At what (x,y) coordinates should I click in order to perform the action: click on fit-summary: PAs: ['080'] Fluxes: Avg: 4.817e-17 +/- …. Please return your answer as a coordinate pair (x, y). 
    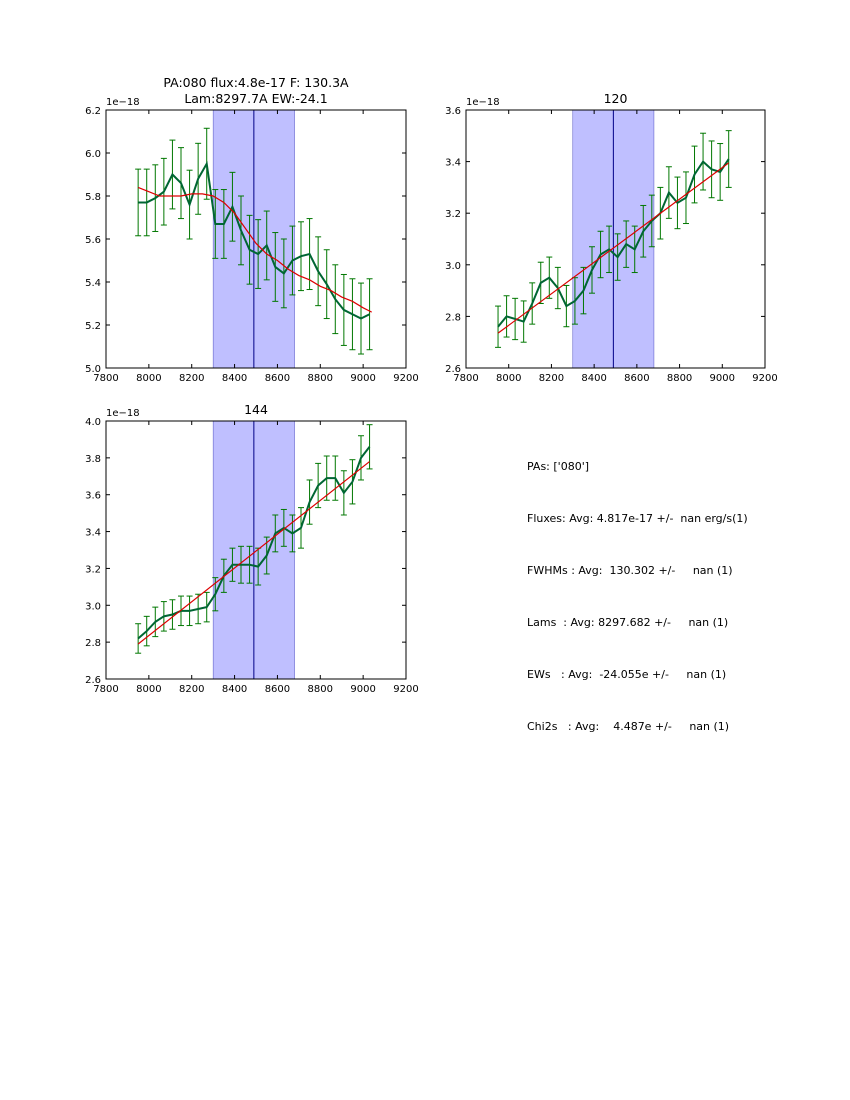
    Looking at the image, I should click on (637, 596).